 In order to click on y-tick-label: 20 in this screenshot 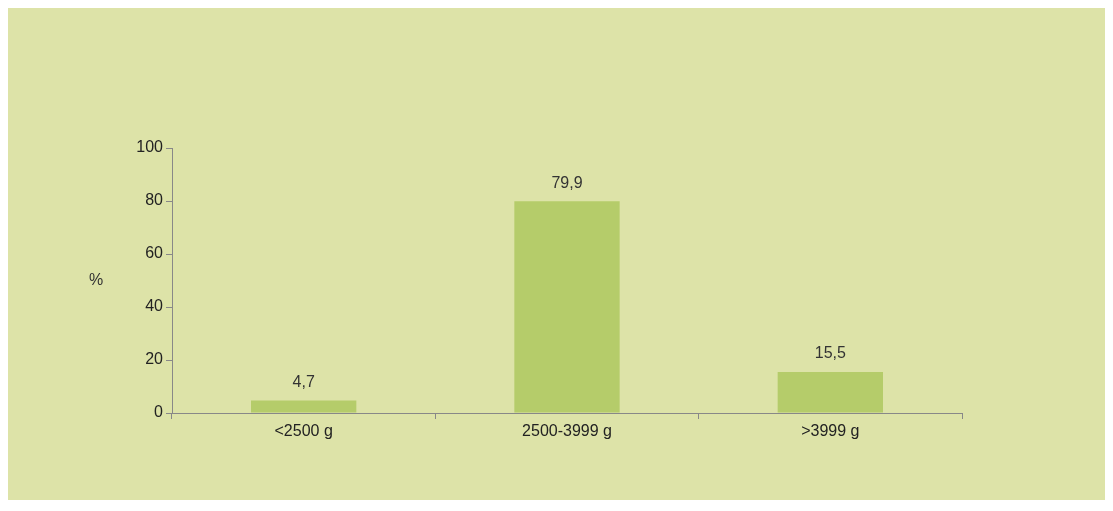, I will do `click(154, 359)`.